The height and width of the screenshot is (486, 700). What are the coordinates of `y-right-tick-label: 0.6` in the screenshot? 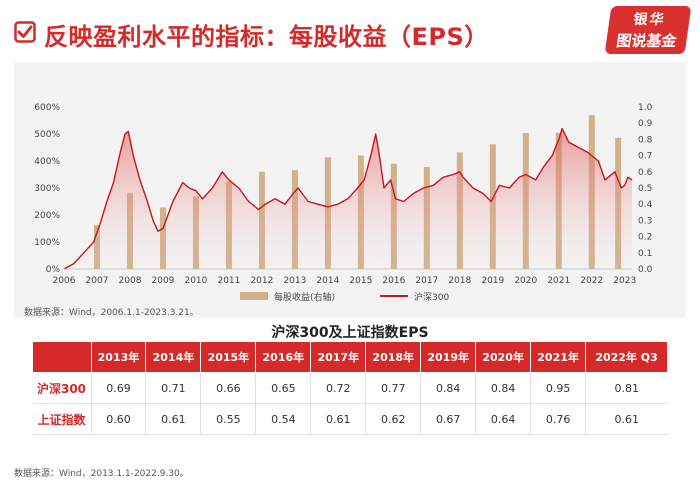 It's located at (645, 173).